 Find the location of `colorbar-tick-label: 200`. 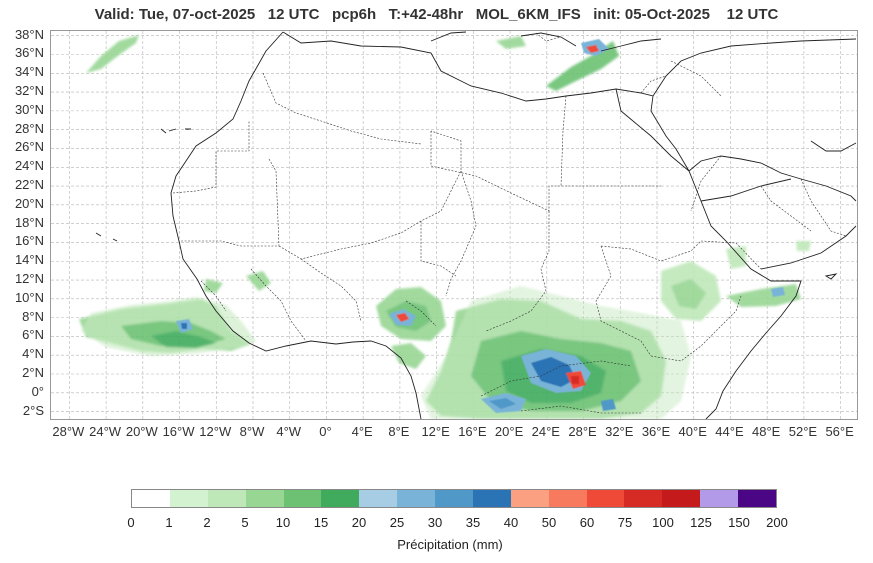

colorbar-tick-label: 200 is located at coordinates (777, 522).